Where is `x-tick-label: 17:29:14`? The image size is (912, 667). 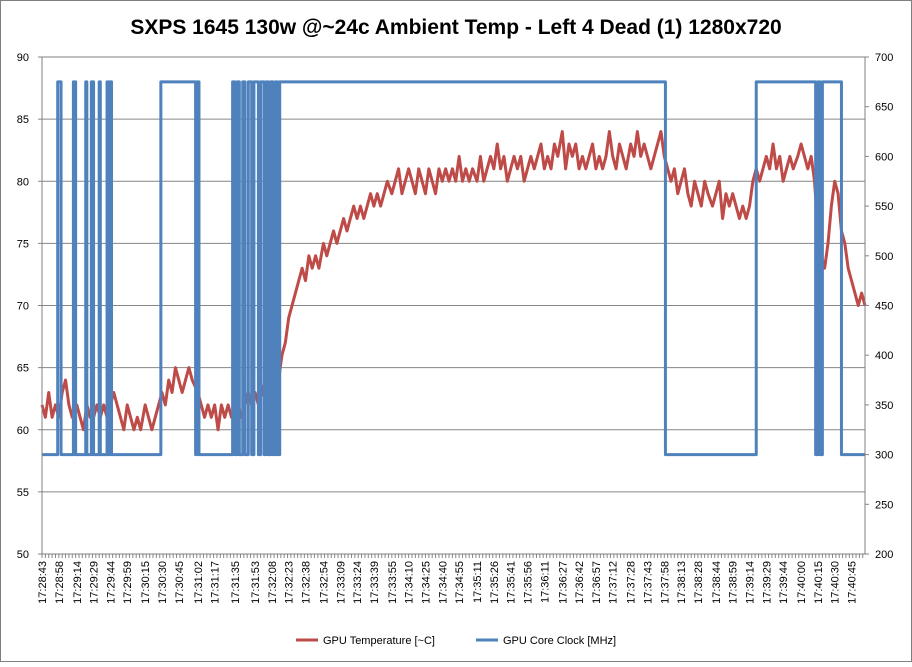
x-tick-label: 17:29:14 is located at coordinates (78, 582).